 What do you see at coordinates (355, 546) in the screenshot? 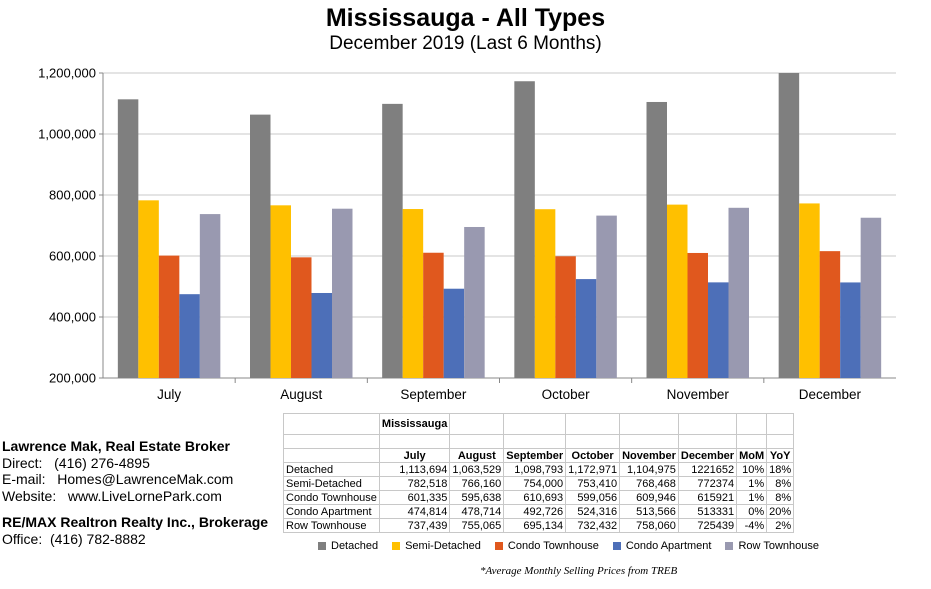
I see `legend-label: Detached` at bounding box center [355, 546].